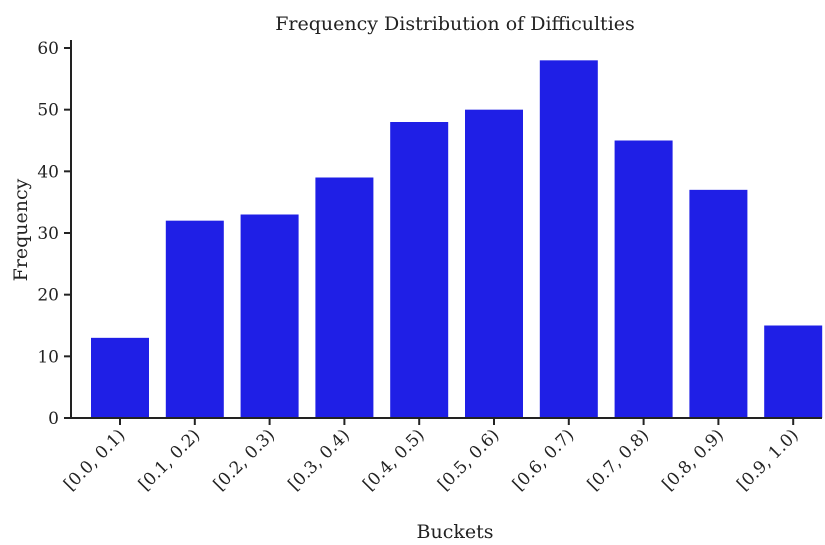 The height and width of the screenshot is (545, 825). Describe the element at coordinates (543, 459) in the screenshot. I see `x-tick-label-6: [0.6, 0.7)` at that location.